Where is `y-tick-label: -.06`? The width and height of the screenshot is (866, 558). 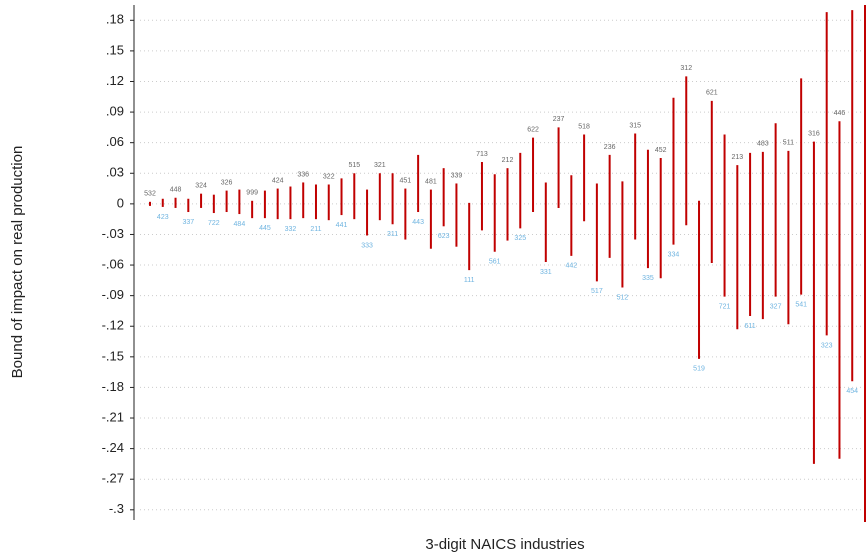 y-tick-label: -.06 is located at coordinates (113, 263).